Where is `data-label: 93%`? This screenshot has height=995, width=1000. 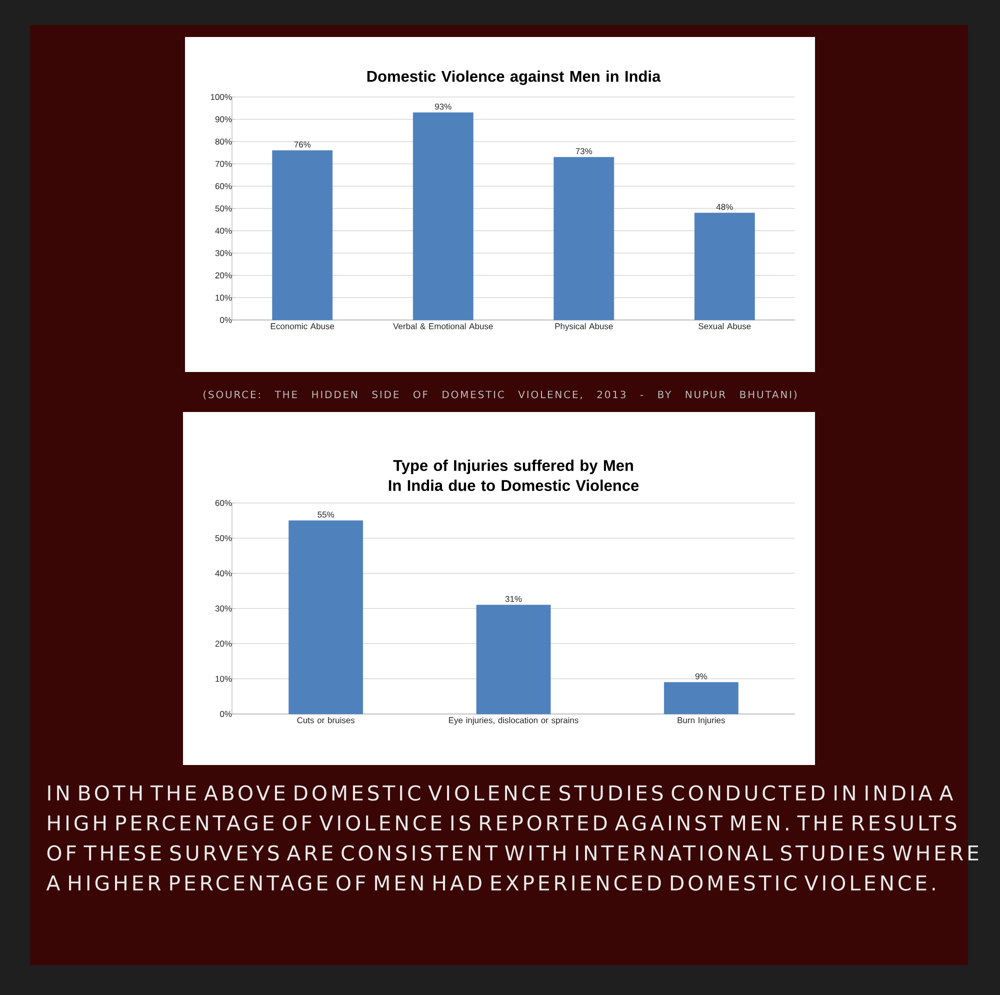
data-label: 93% is located at coordinates (443, 107).